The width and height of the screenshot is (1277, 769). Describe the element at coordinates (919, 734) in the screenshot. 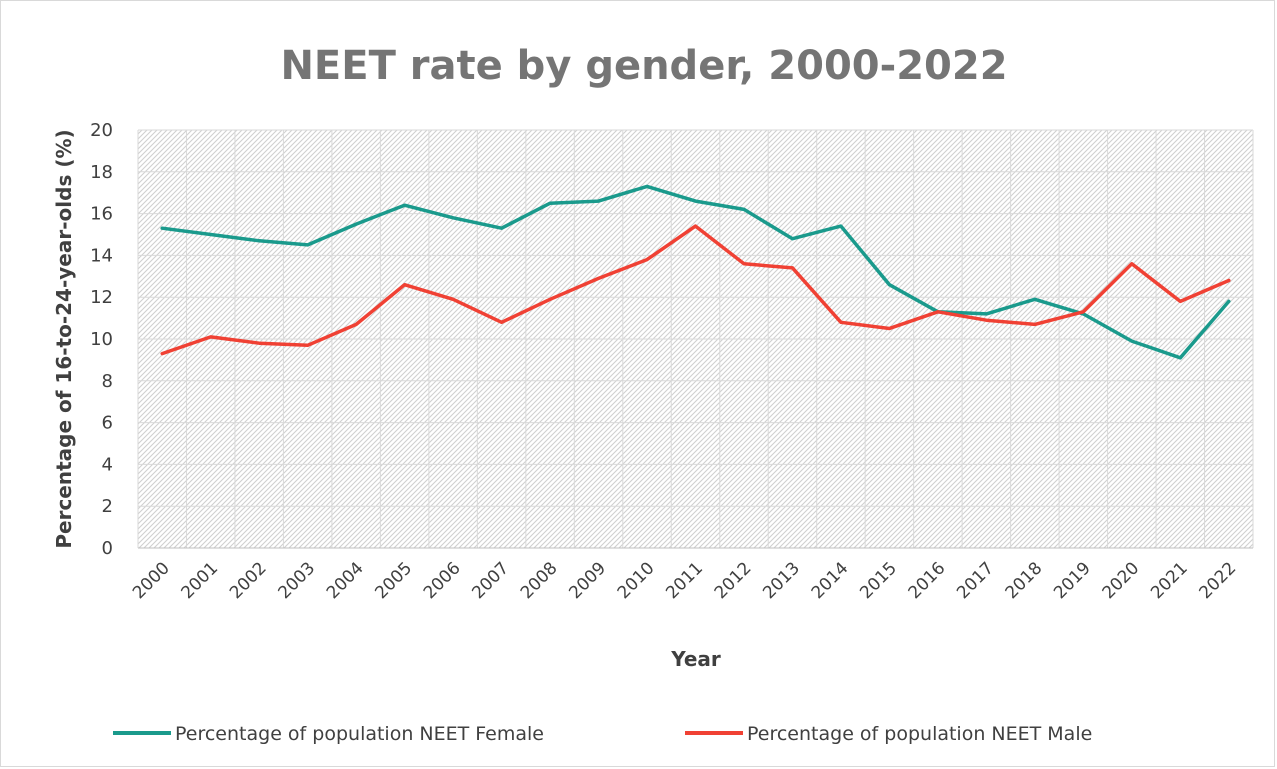

I see `legend-label-male: Percentage of population NEET Male` at that location.